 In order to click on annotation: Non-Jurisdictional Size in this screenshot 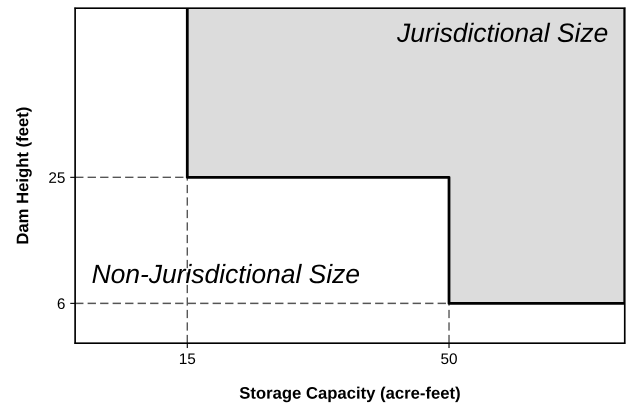, I will do `click(226, 274)`.